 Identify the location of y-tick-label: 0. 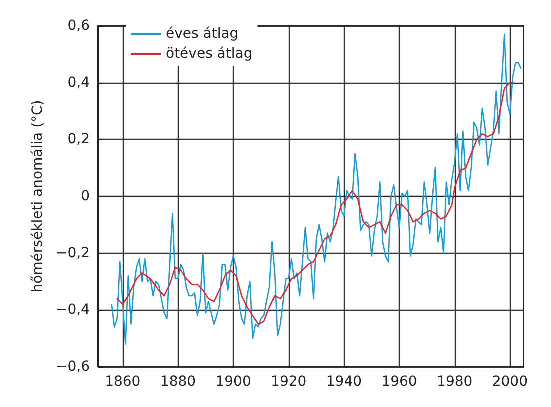
(85, 196).